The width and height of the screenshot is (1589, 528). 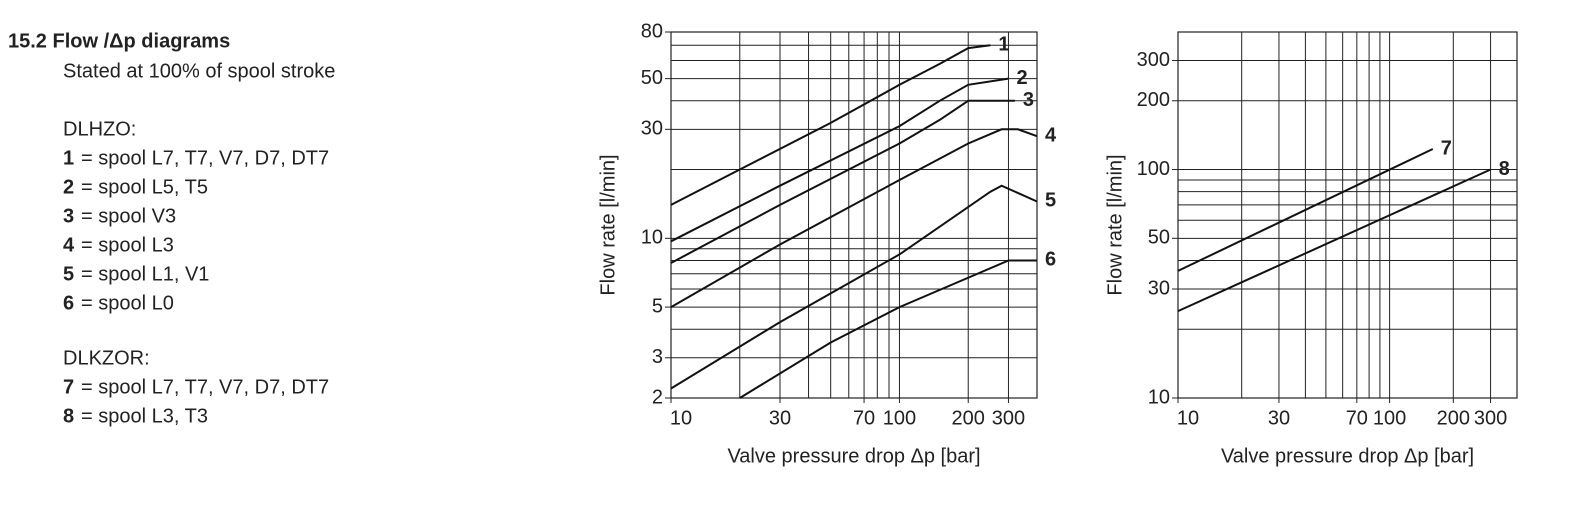 What do you see at coordinates (657, 306) in the screenshot?
I see `y-tick-label: 5` at bounding box center [657, 306].